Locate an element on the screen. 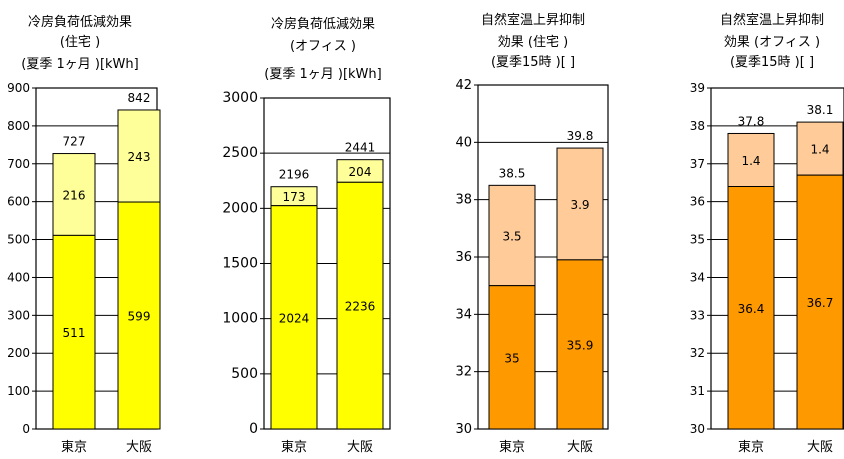 This screenshot has width=844, height=459. y-tick-label: 200 is located at coordinates (18, 353).